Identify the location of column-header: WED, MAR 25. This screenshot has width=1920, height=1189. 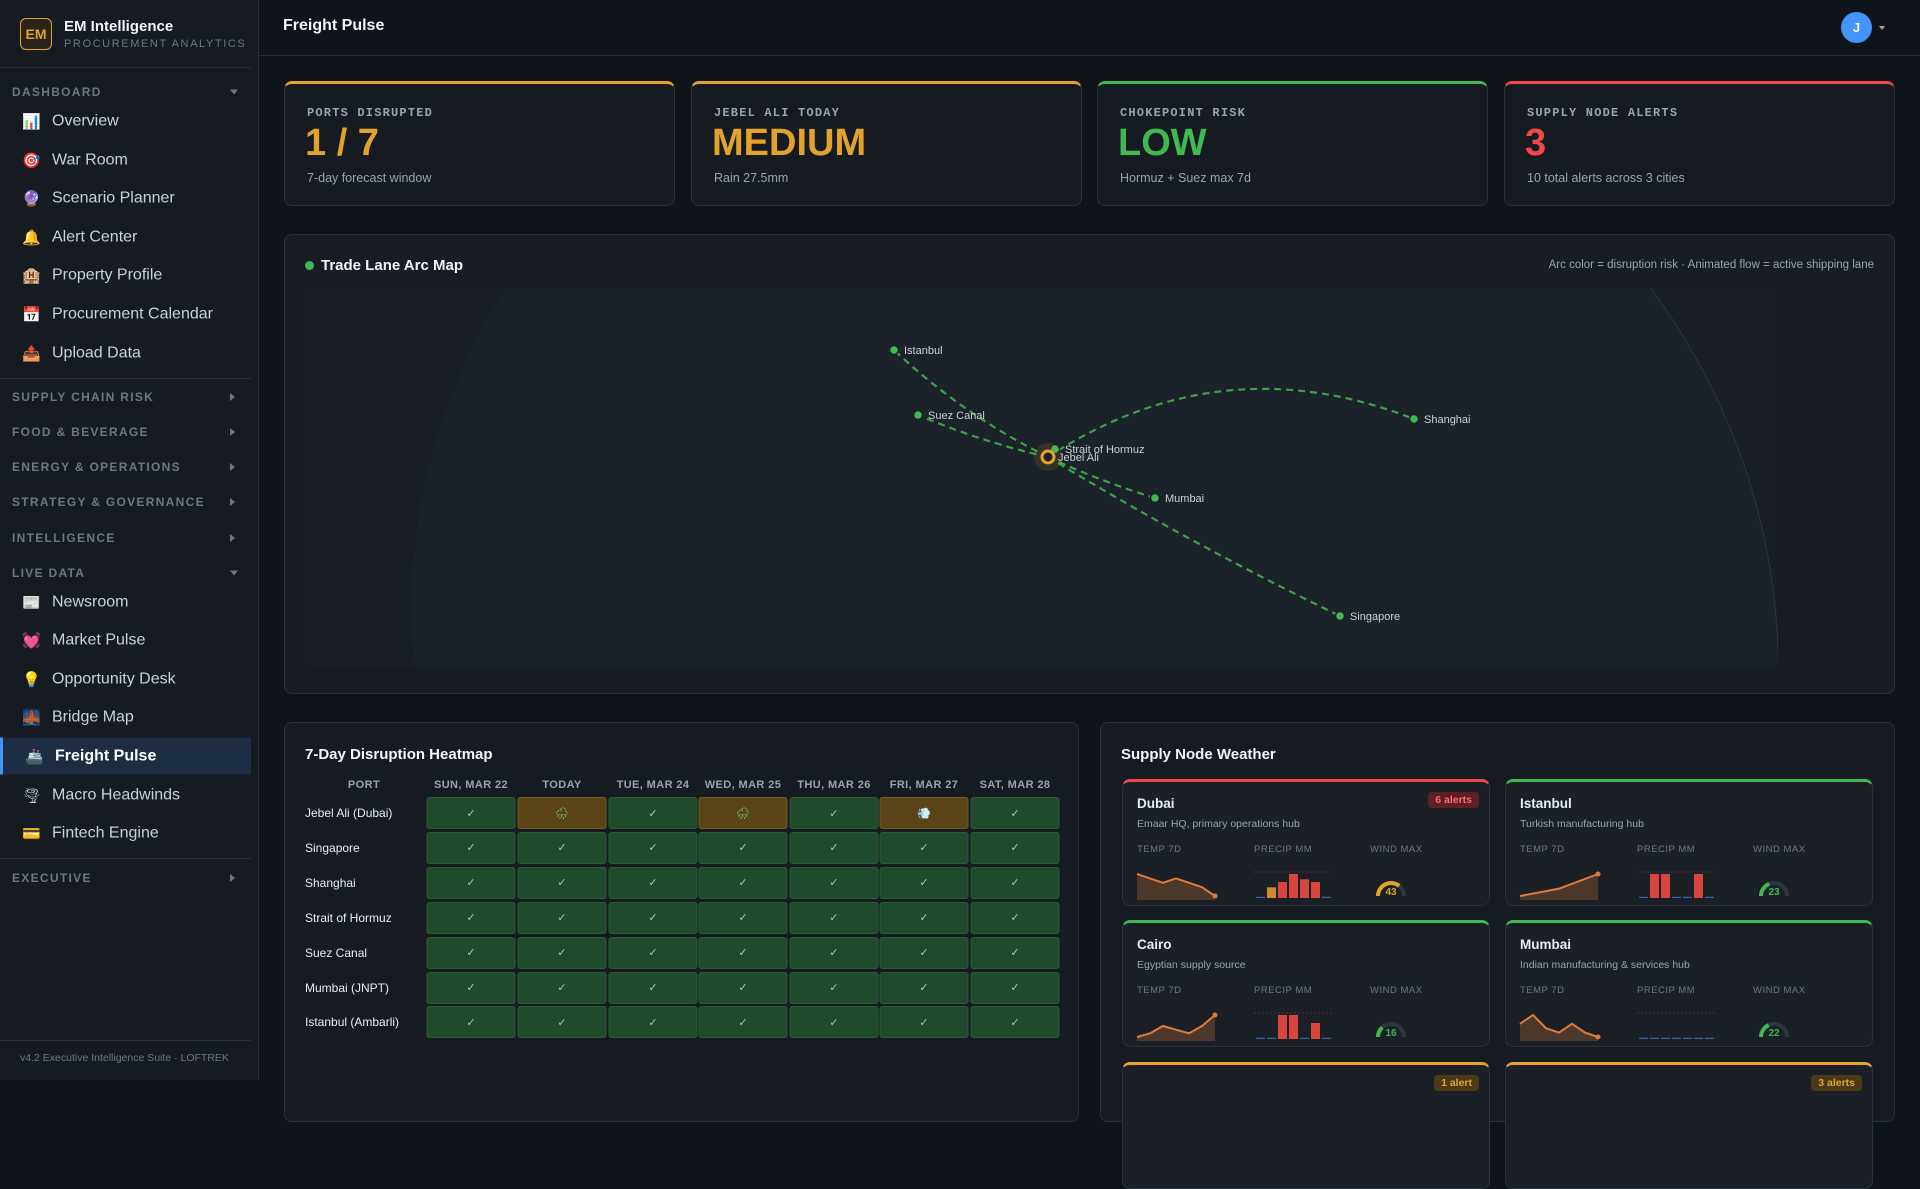
(743, 785).